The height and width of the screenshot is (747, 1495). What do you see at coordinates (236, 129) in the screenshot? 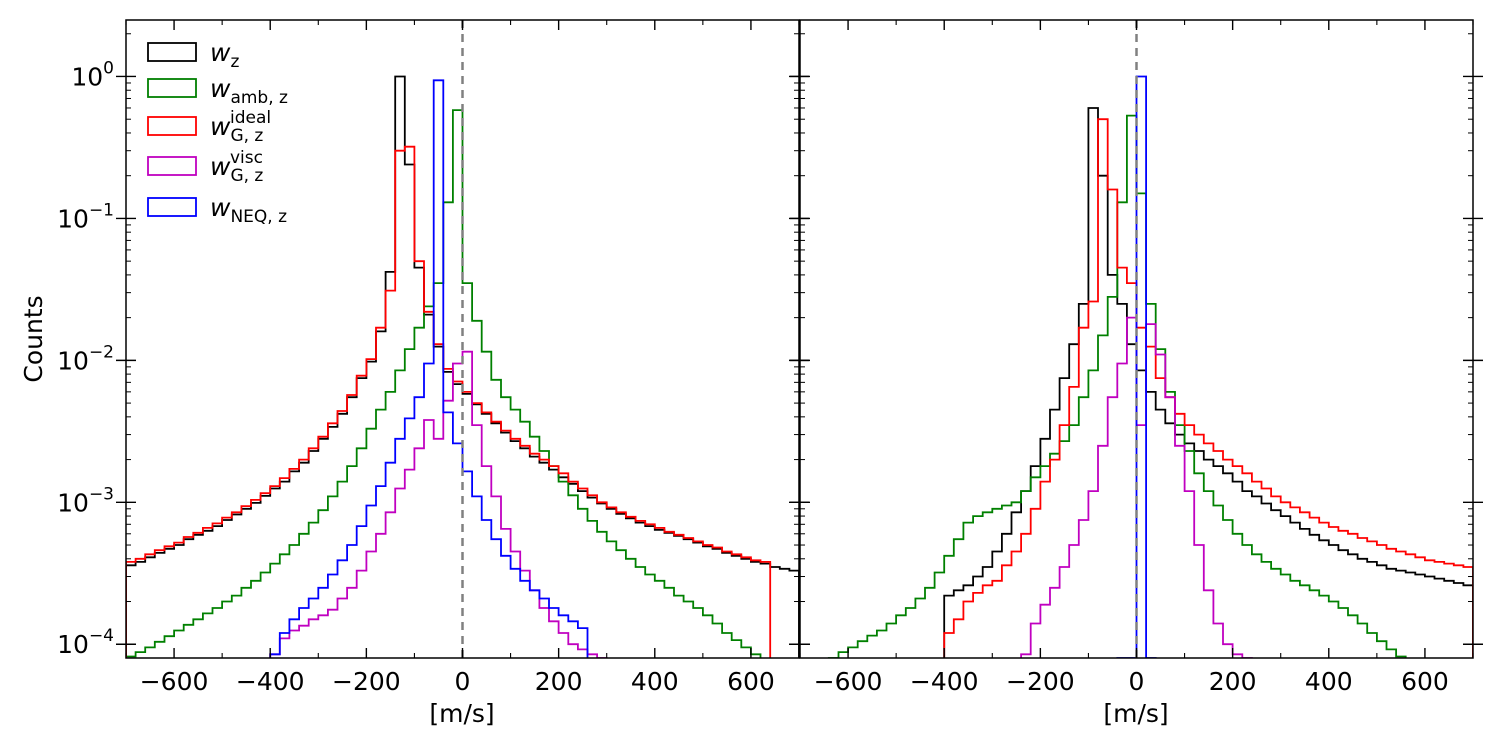
I see `legend-label-2: wG, z` at bounding box center [236, 129].